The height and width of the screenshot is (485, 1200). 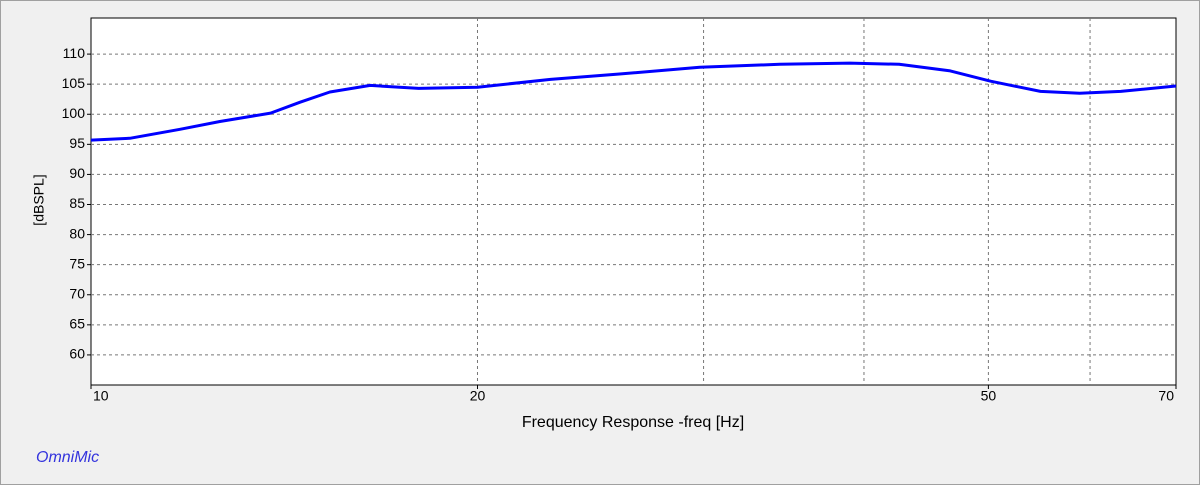 What do you see at coordinates (67, 457) in the screenshot?
I see `brand-label: OmniMic` at bounding box center [67, 457].